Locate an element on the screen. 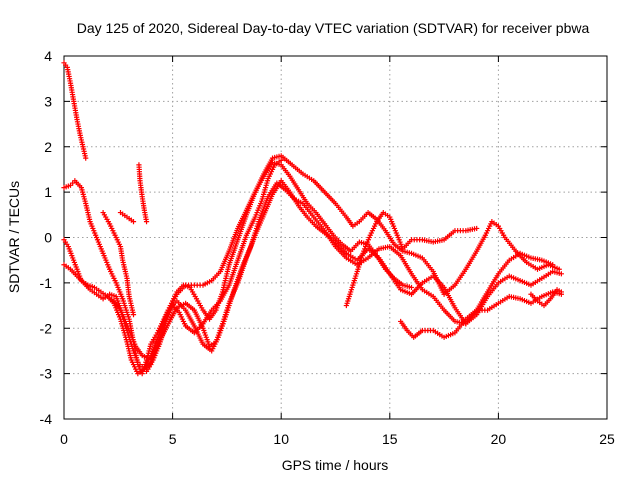 The height and width of the screenshot is (480, 640). y-tick-label: -4 is located at coordinates (46, 419).